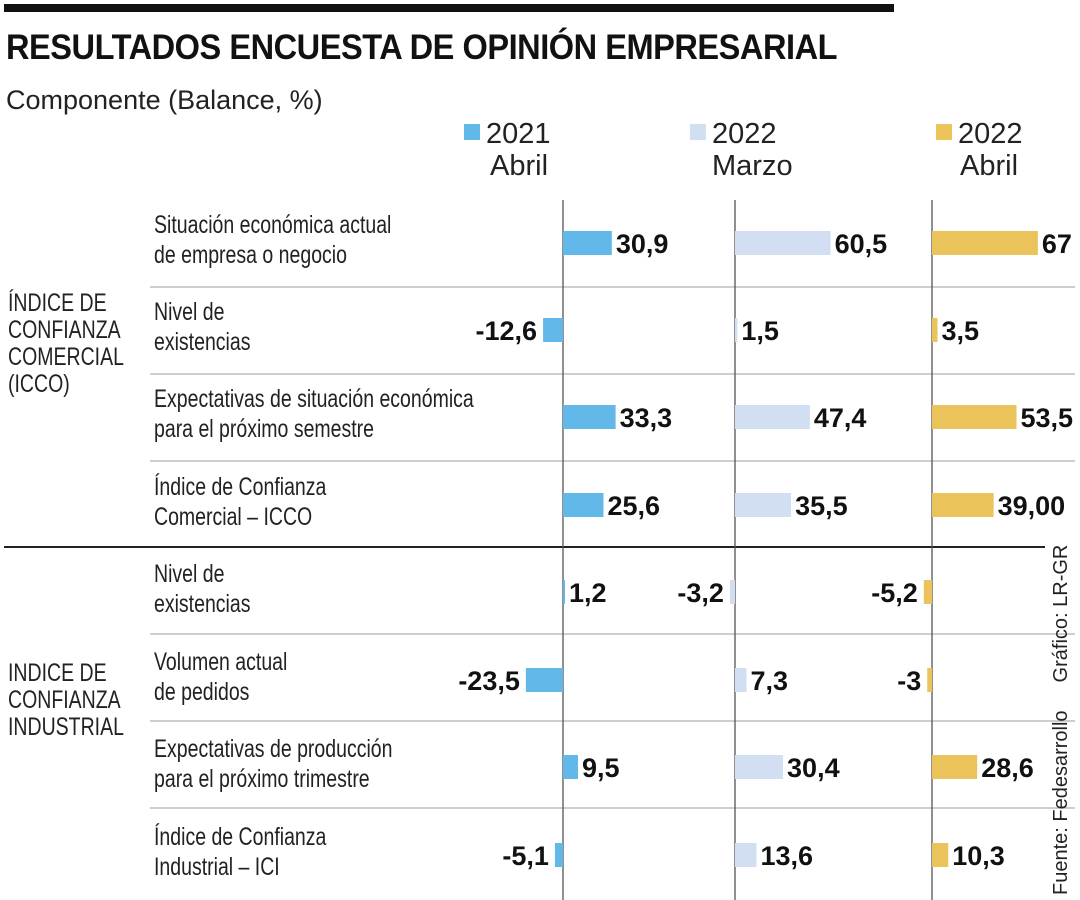 The image size is (1080, 900). I want to click on chart-subtitle: Componente (Balance, %), so click(164, 100).